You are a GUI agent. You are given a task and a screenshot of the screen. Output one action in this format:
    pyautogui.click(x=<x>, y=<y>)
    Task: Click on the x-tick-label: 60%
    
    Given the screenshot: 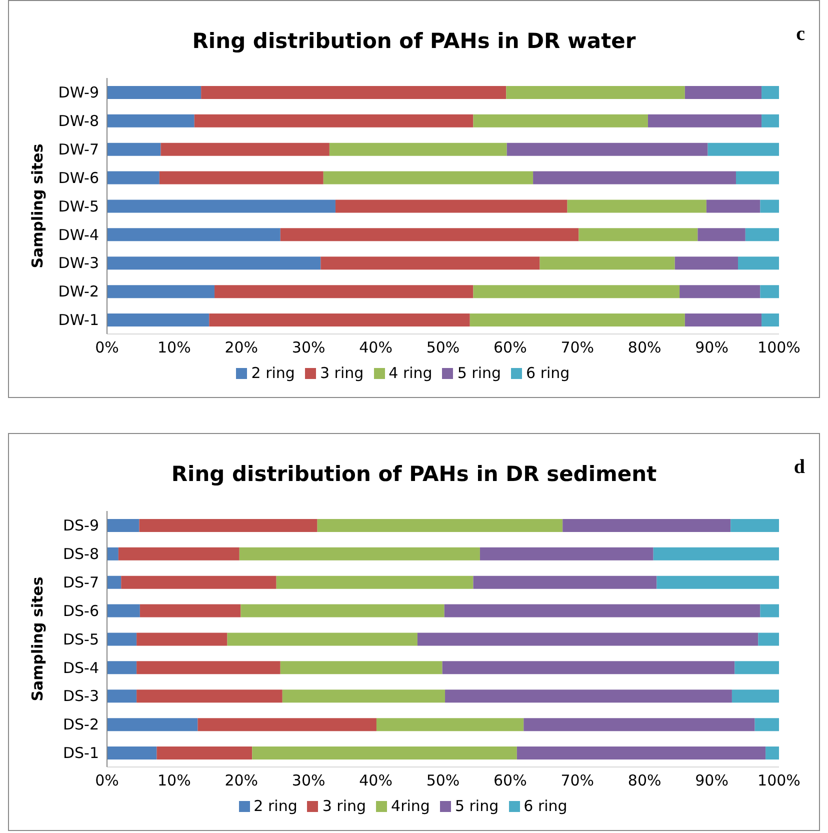 What is the action you would take?
    pyautogui.click(x=510, y=347)
    